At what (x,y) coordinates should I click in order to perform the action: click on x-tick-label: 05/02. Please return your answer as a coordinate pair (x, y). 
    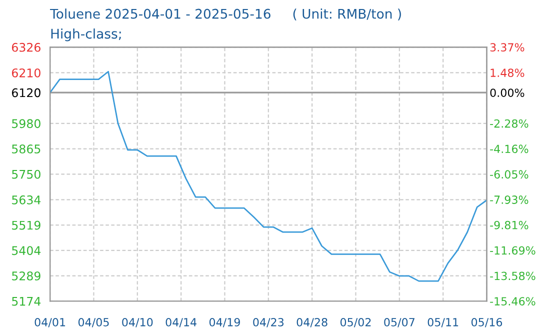
    Looking at the image, I should click on (355, 323).